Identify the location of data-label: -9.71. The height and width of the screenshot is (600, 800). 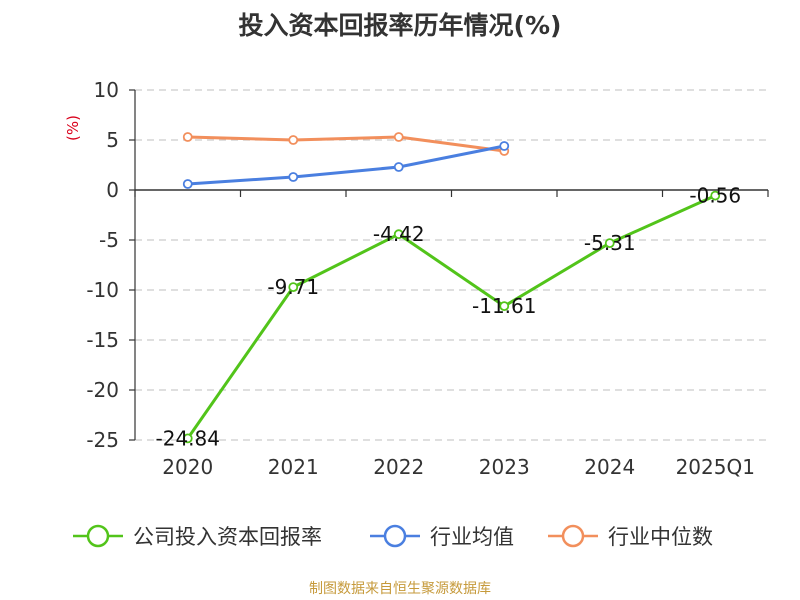
(293, 287).